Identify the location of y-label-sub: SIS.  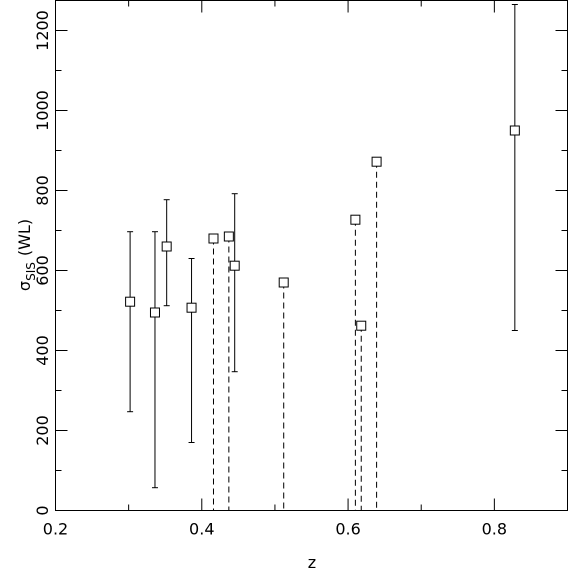
(31, 271).